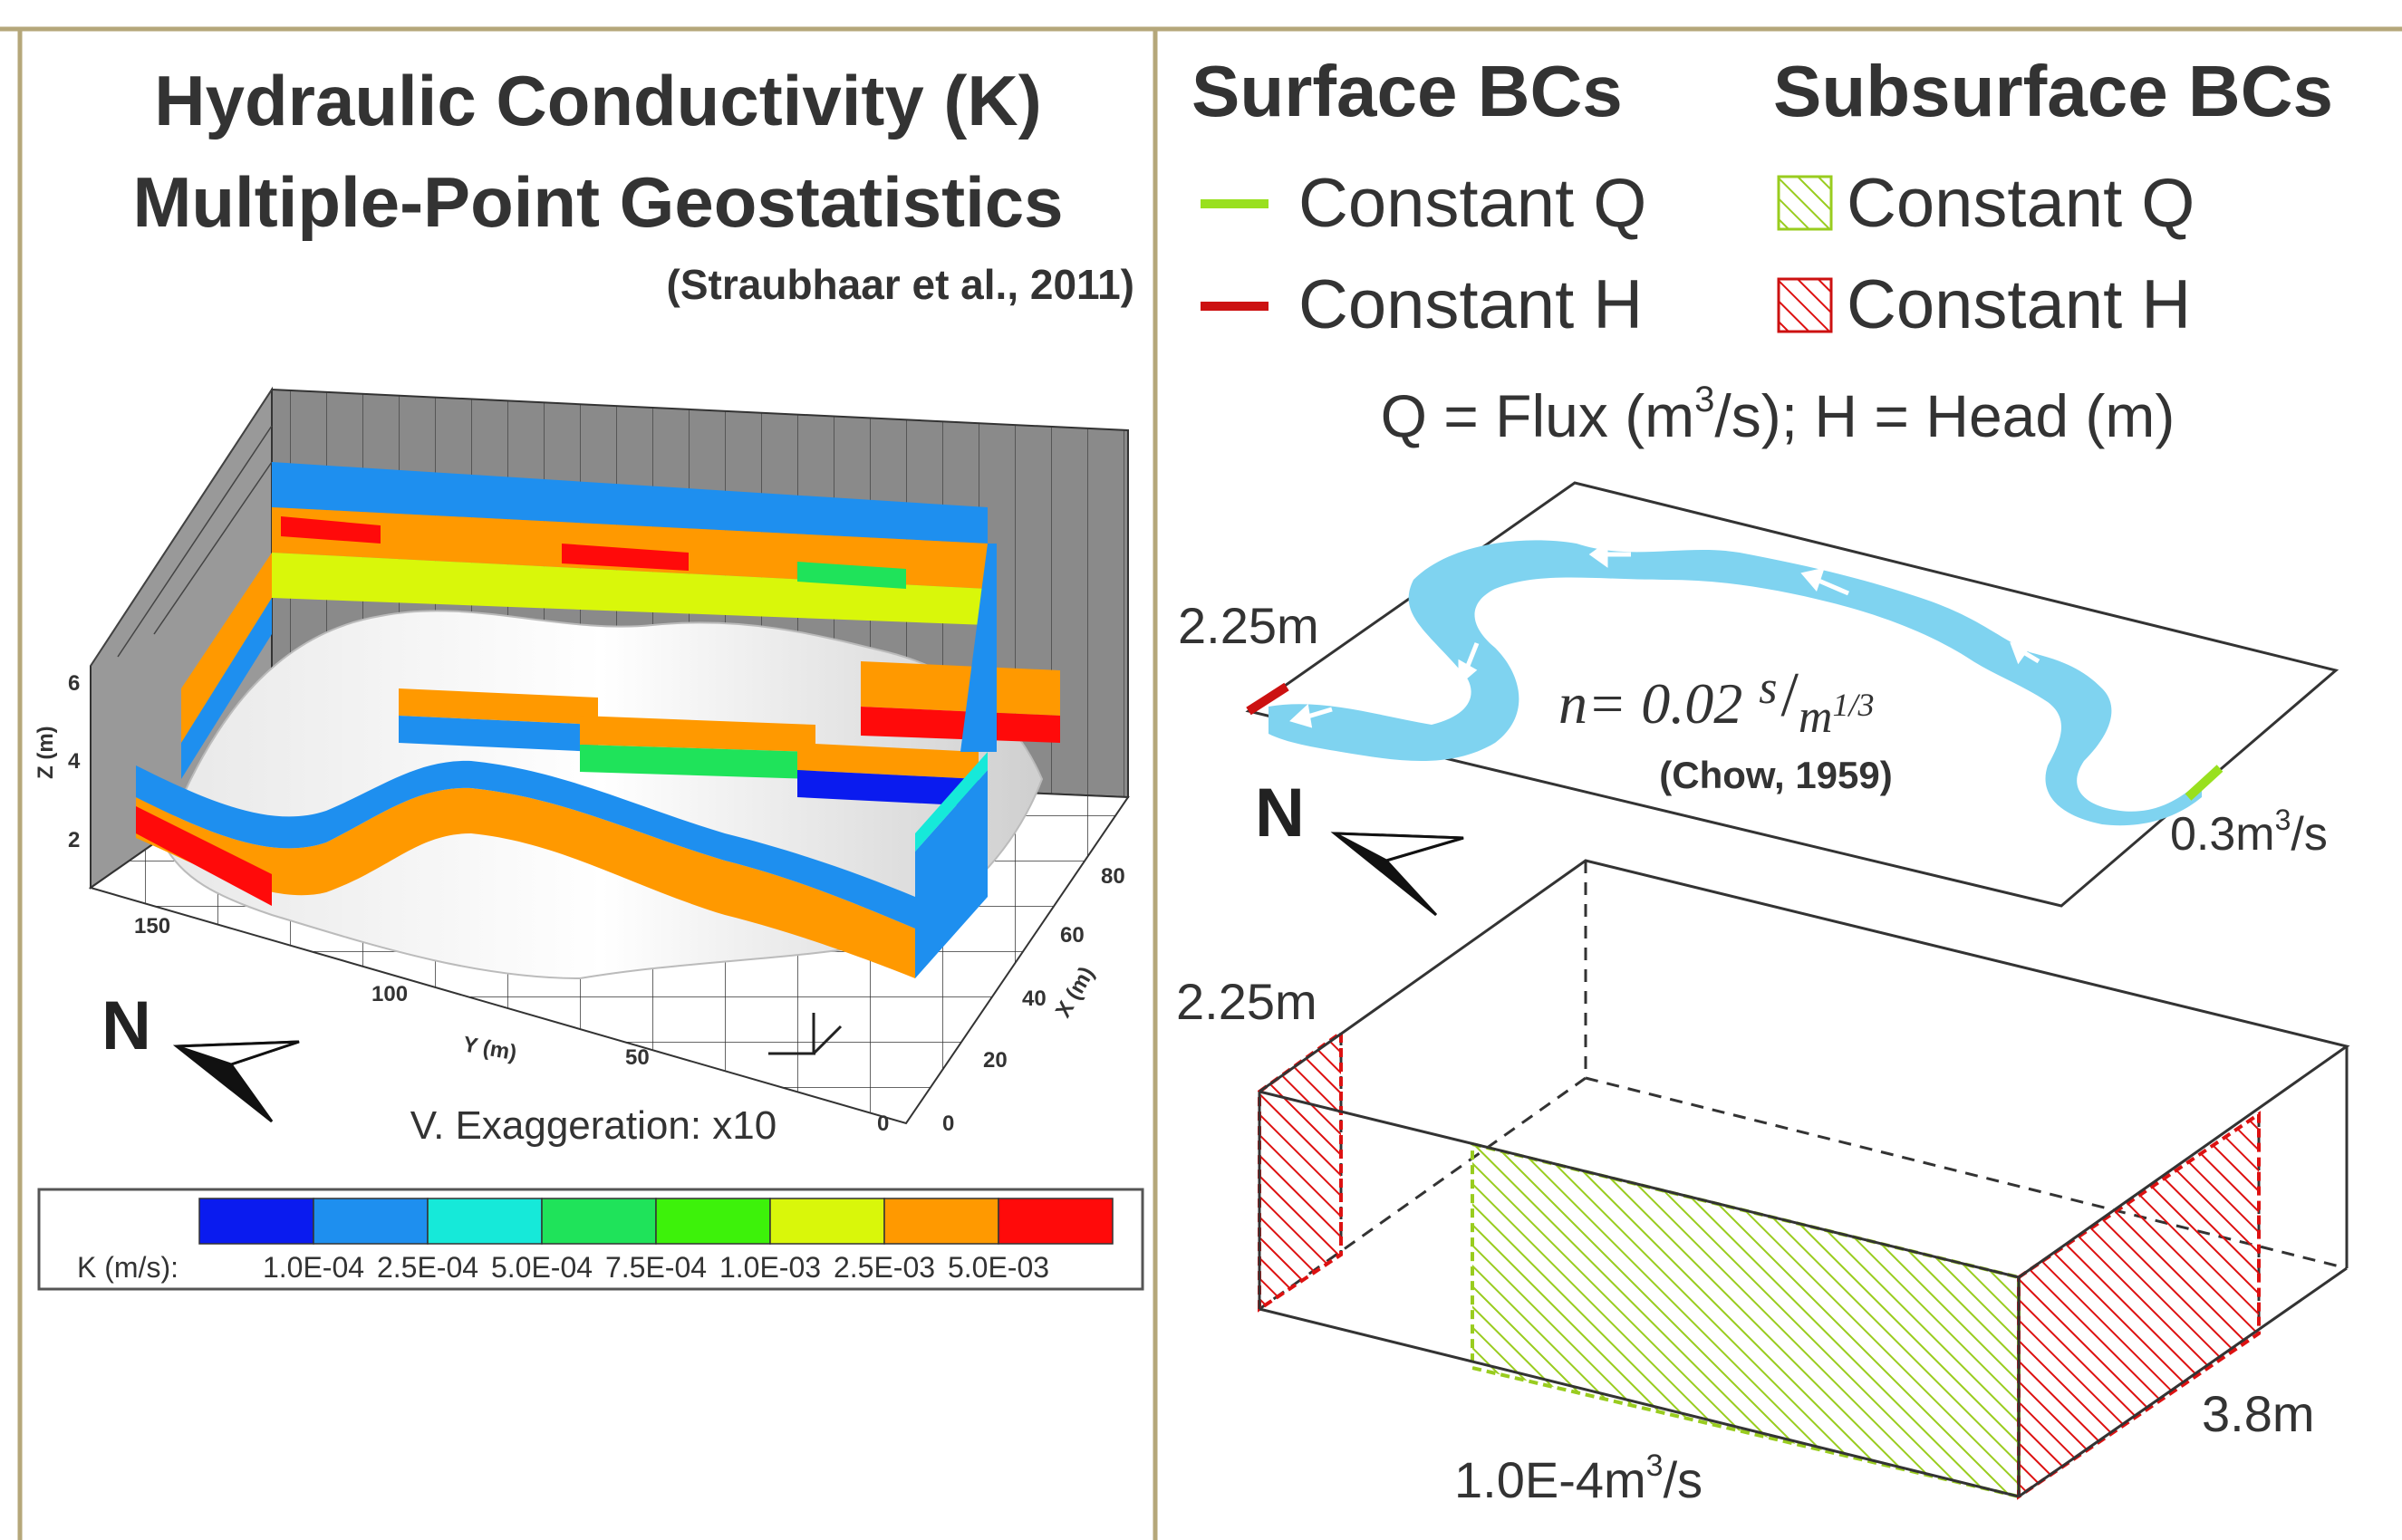 The height and width of the screenshot is (1540, 2402). Describe the element at coordinates (2259, 1413) in the screenshot. I see `subsurface-head-right-label: 3.8m` at that location.